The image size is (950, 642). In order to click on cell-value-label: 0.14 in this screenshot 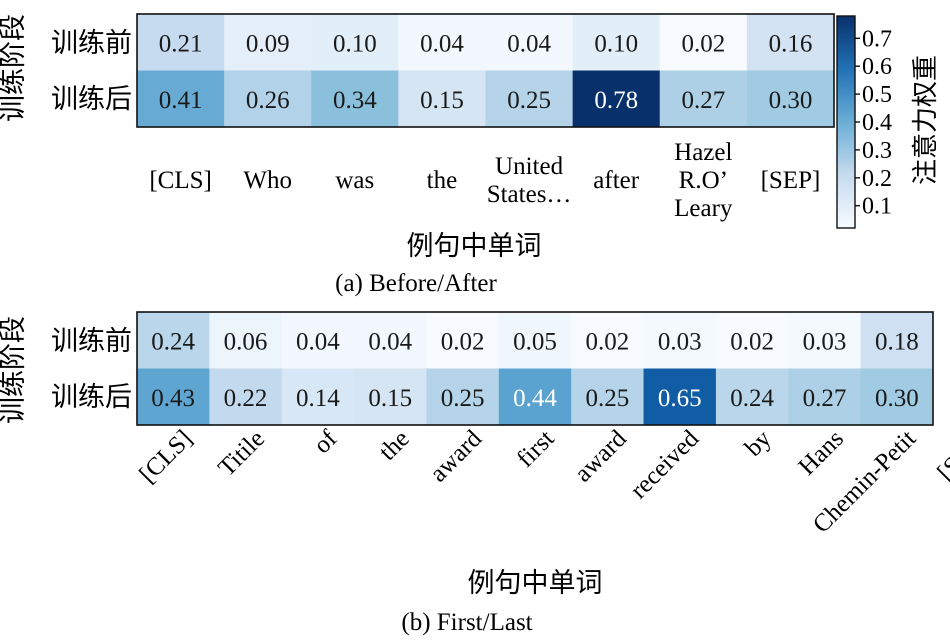, I will do `click(318, 398)`.